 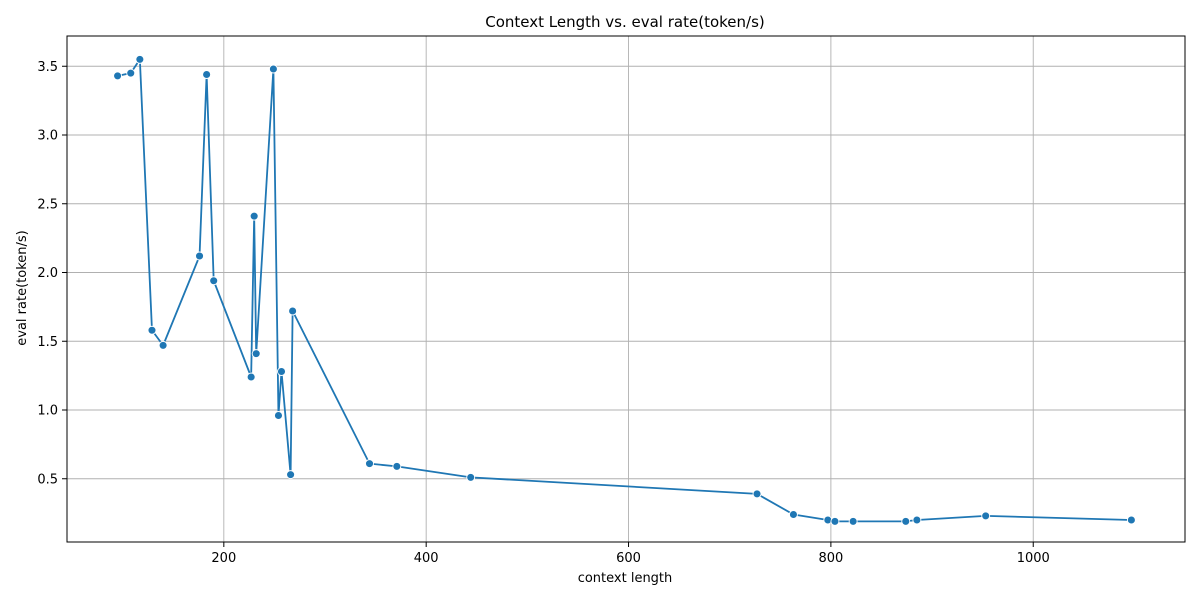 What do you see at coordinates (47, 479) in the screenshot?
I see `y-tick-label: 0.5` at bounding box center [47, 479].